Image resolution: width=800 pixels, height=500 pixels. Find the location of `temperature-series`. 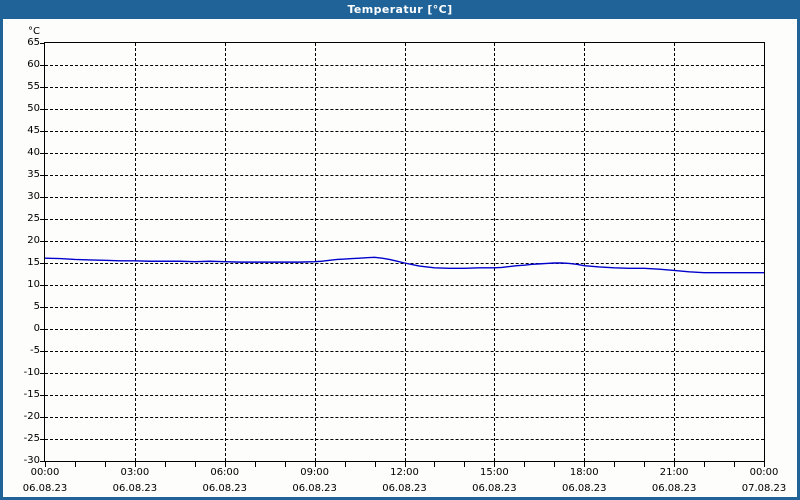

temperature-series is located at coordinates (404, 265).